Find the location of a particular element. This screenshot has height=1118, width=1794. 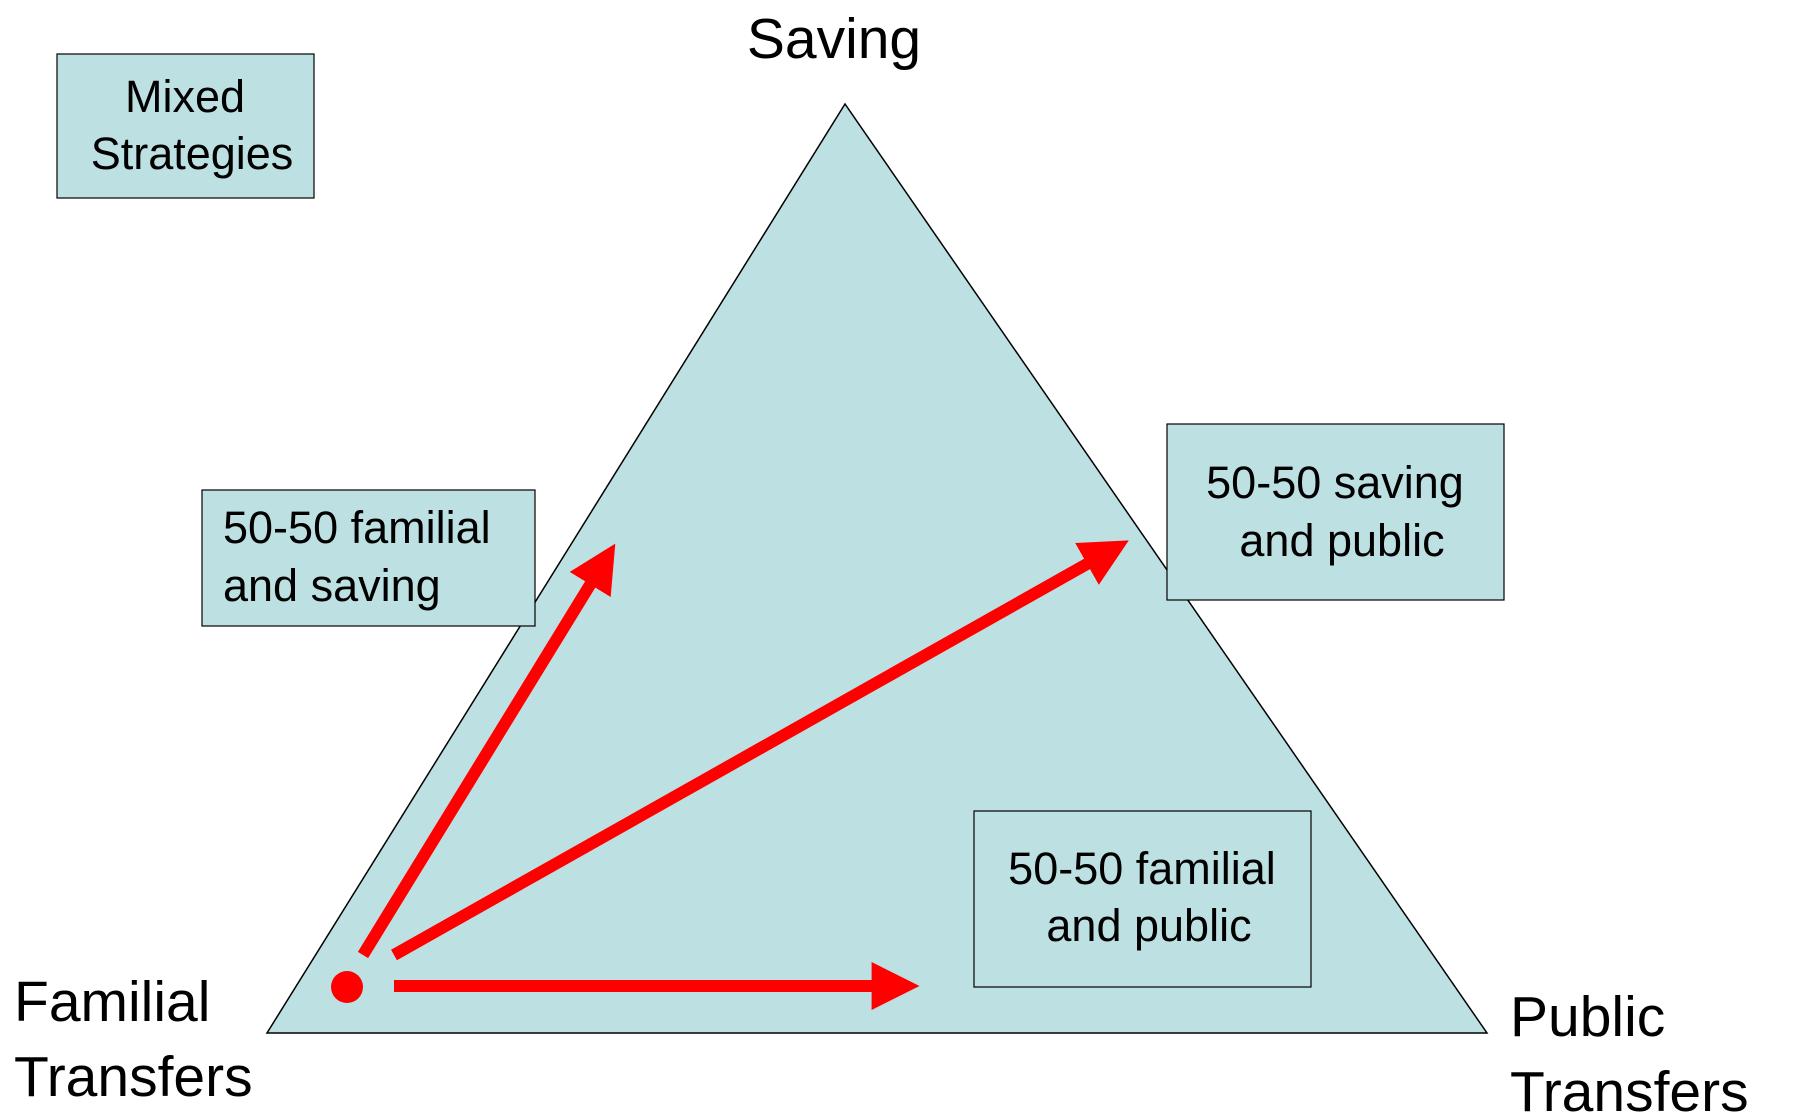

title-line: Mixed is located at coordinates (185, 96).